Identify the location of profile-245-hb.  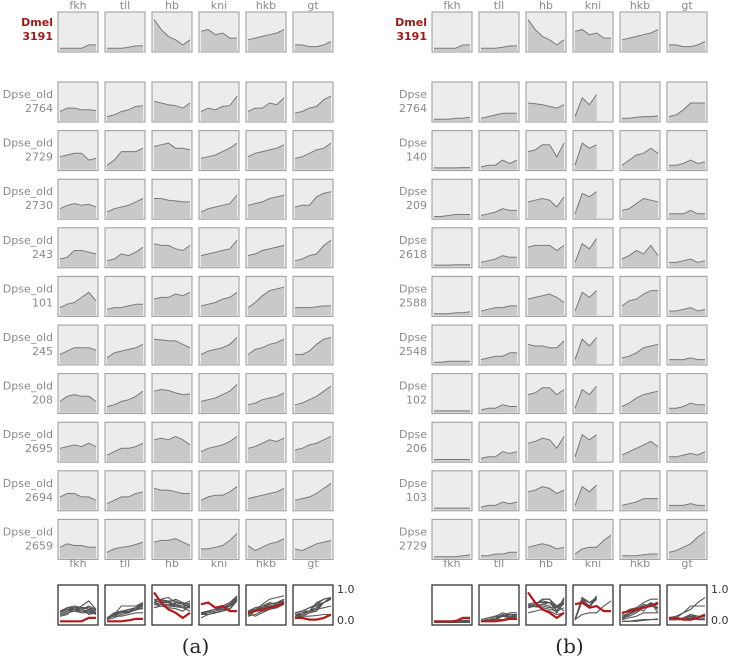
(172, 345).